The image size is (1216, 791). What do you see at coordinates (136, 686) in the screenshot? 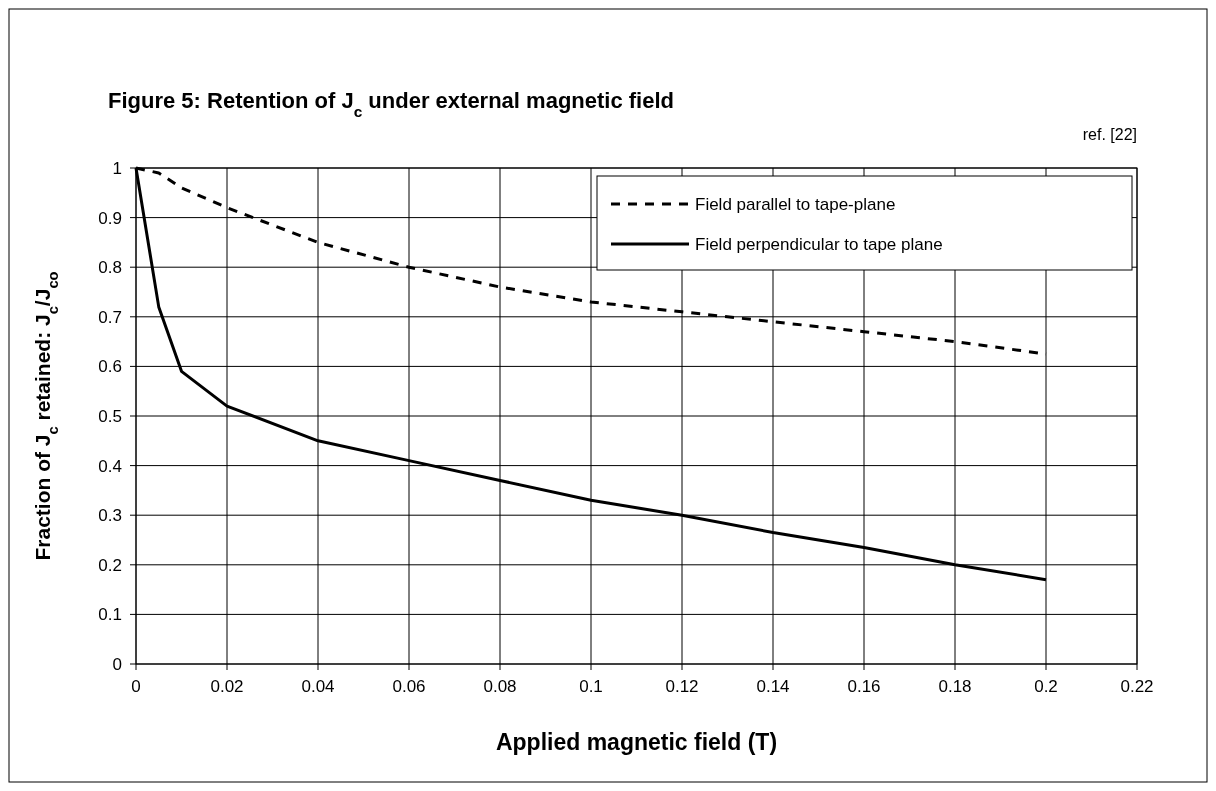
I see `x-tick-label: 0` at bounding box center [136, 686].